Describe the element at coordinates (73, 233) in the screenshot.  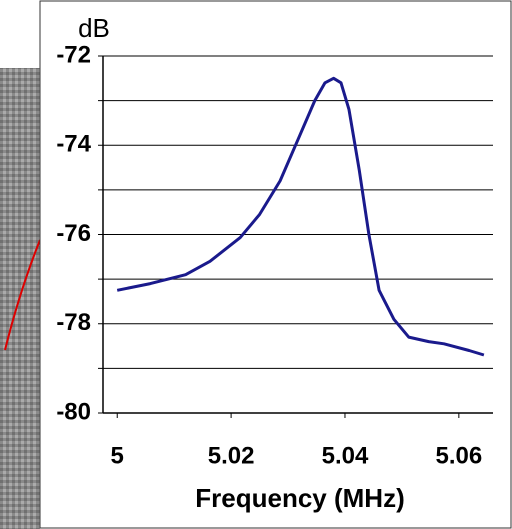
I see `y-tick-label: -76` at that location.